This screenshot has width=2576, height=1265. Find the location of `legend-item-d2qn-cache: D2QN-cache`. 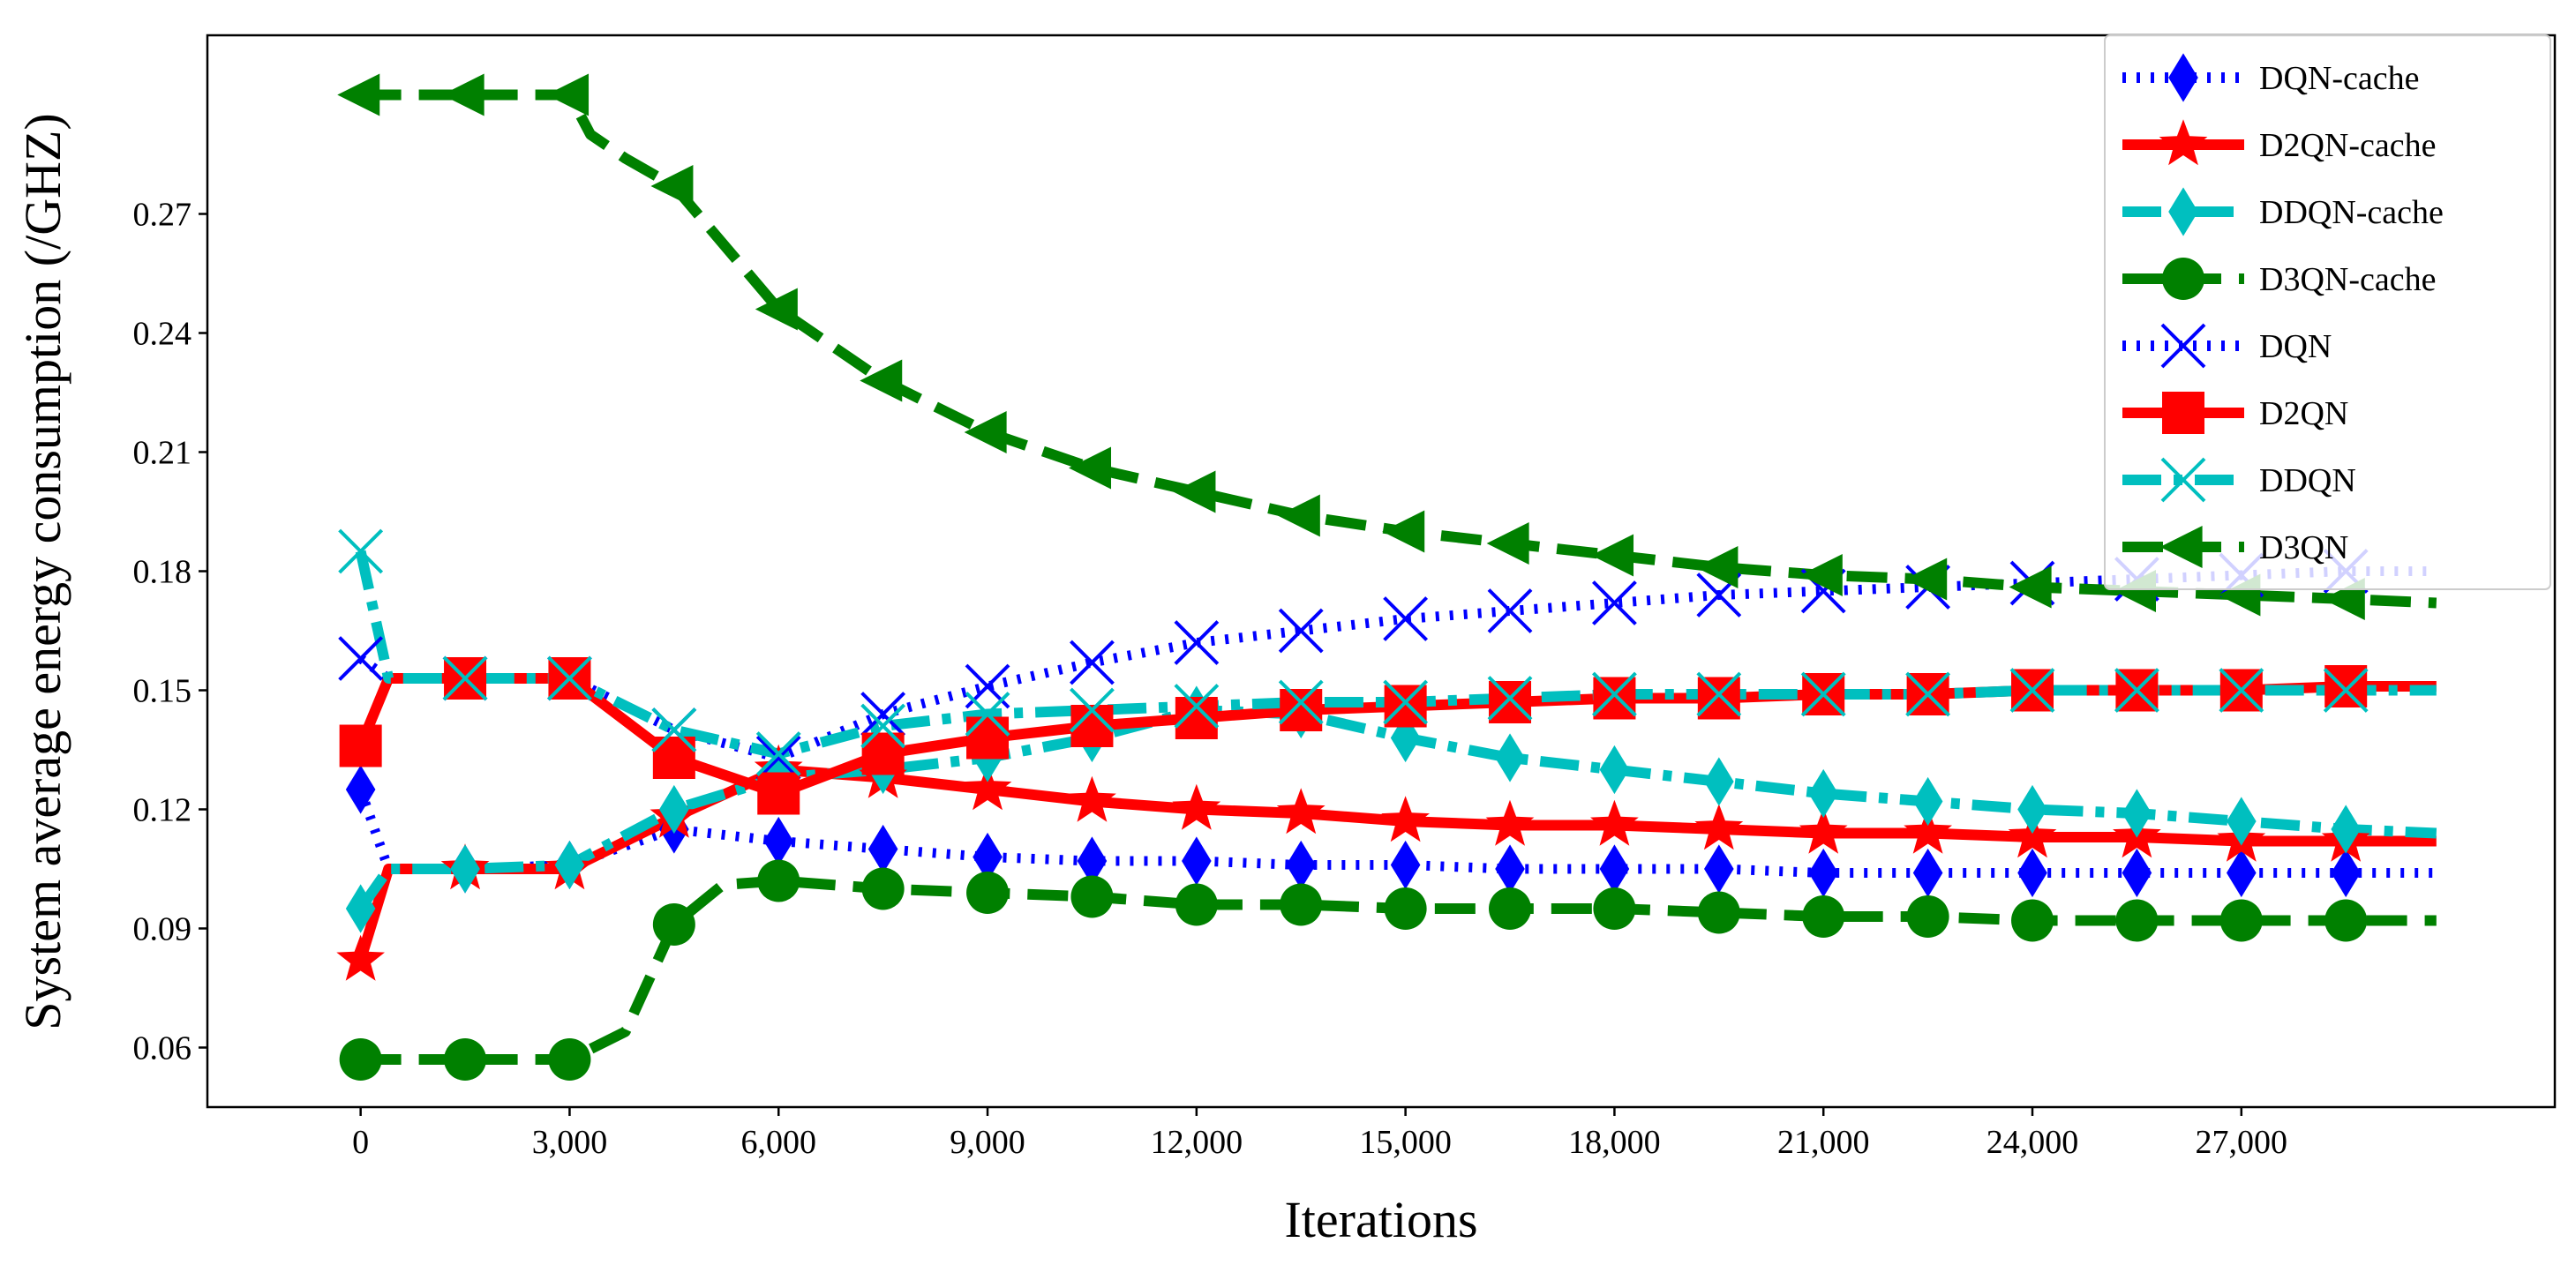

legend-item-d2qn-cache: D2QN-cache is located at coordinates (2279, 142).